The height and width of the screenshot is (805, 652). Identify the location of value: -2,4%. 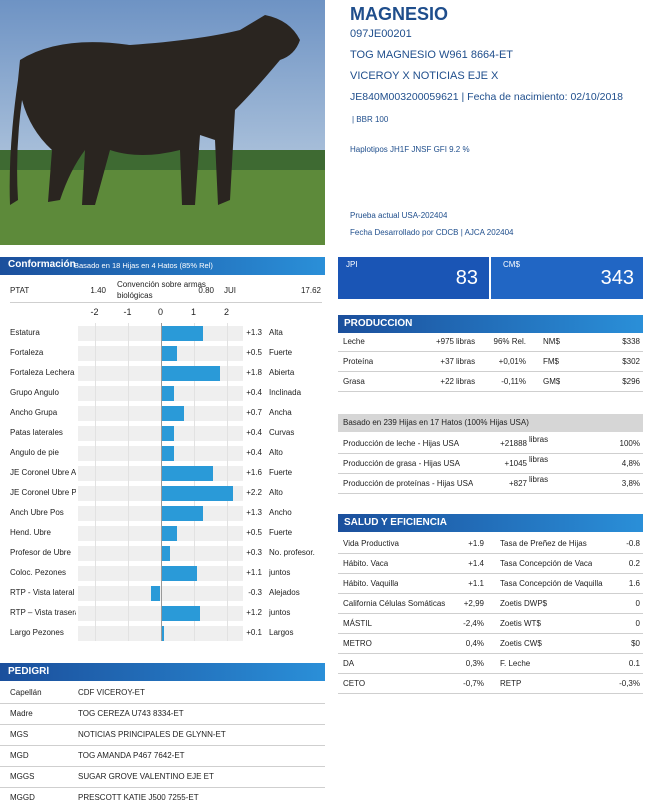
(473, 623).